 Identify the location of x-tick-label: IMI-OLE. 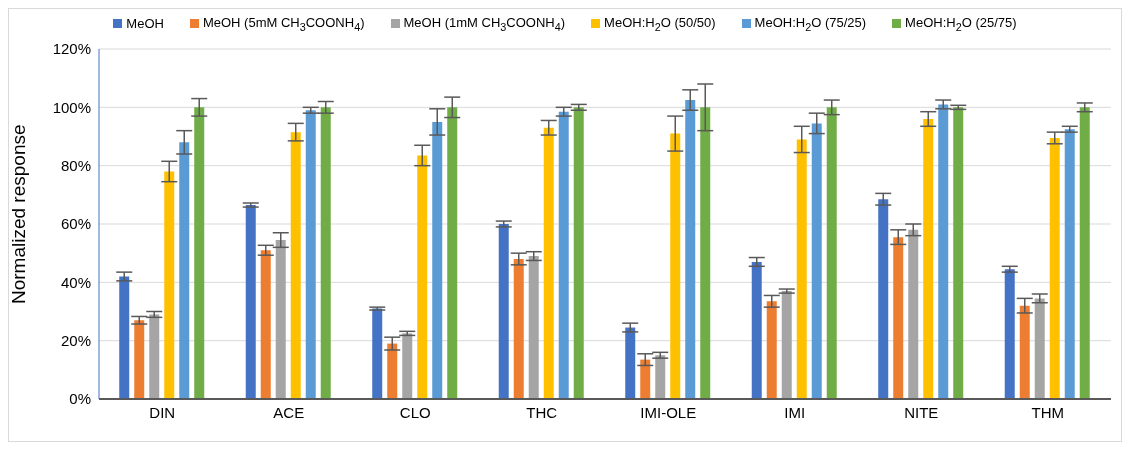
(668, 412).